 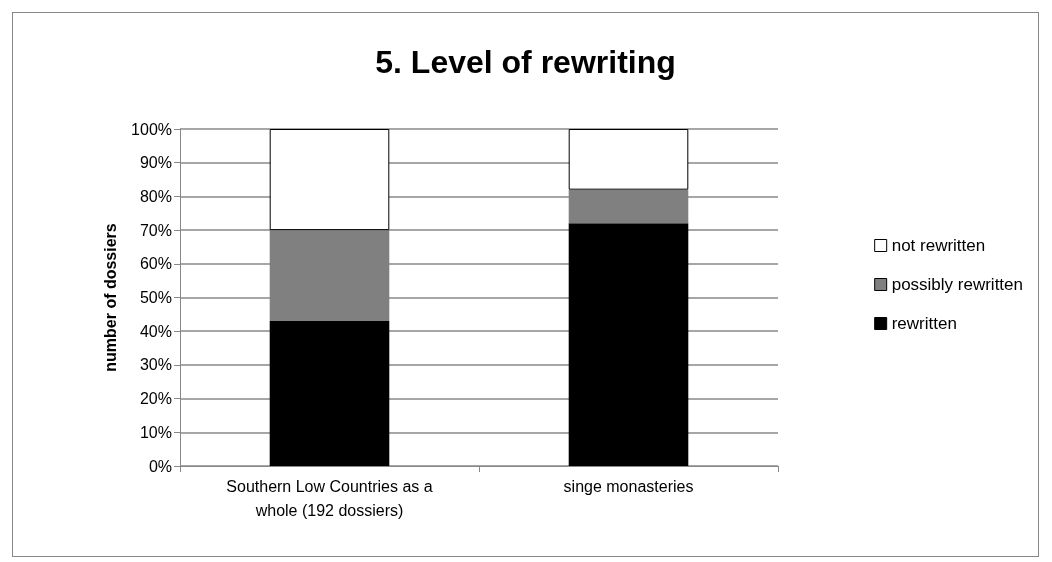 What do you see at coordinates (155, 196) in the screenshot?
I see `y-tick-label: 80%` at bounding box center [155, 196].